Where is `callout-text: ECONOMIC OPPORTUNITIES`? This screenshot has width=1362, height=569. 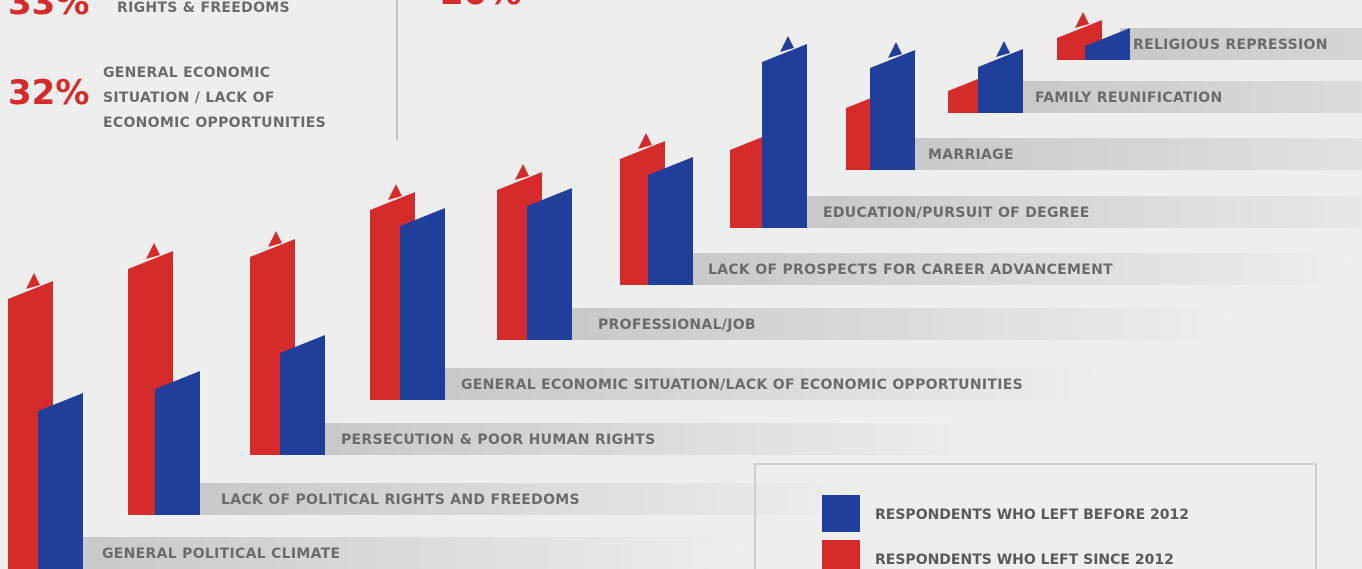
callout-text: ECONOMIC OPPORTUNITIES is located at coordinates (214, 123).